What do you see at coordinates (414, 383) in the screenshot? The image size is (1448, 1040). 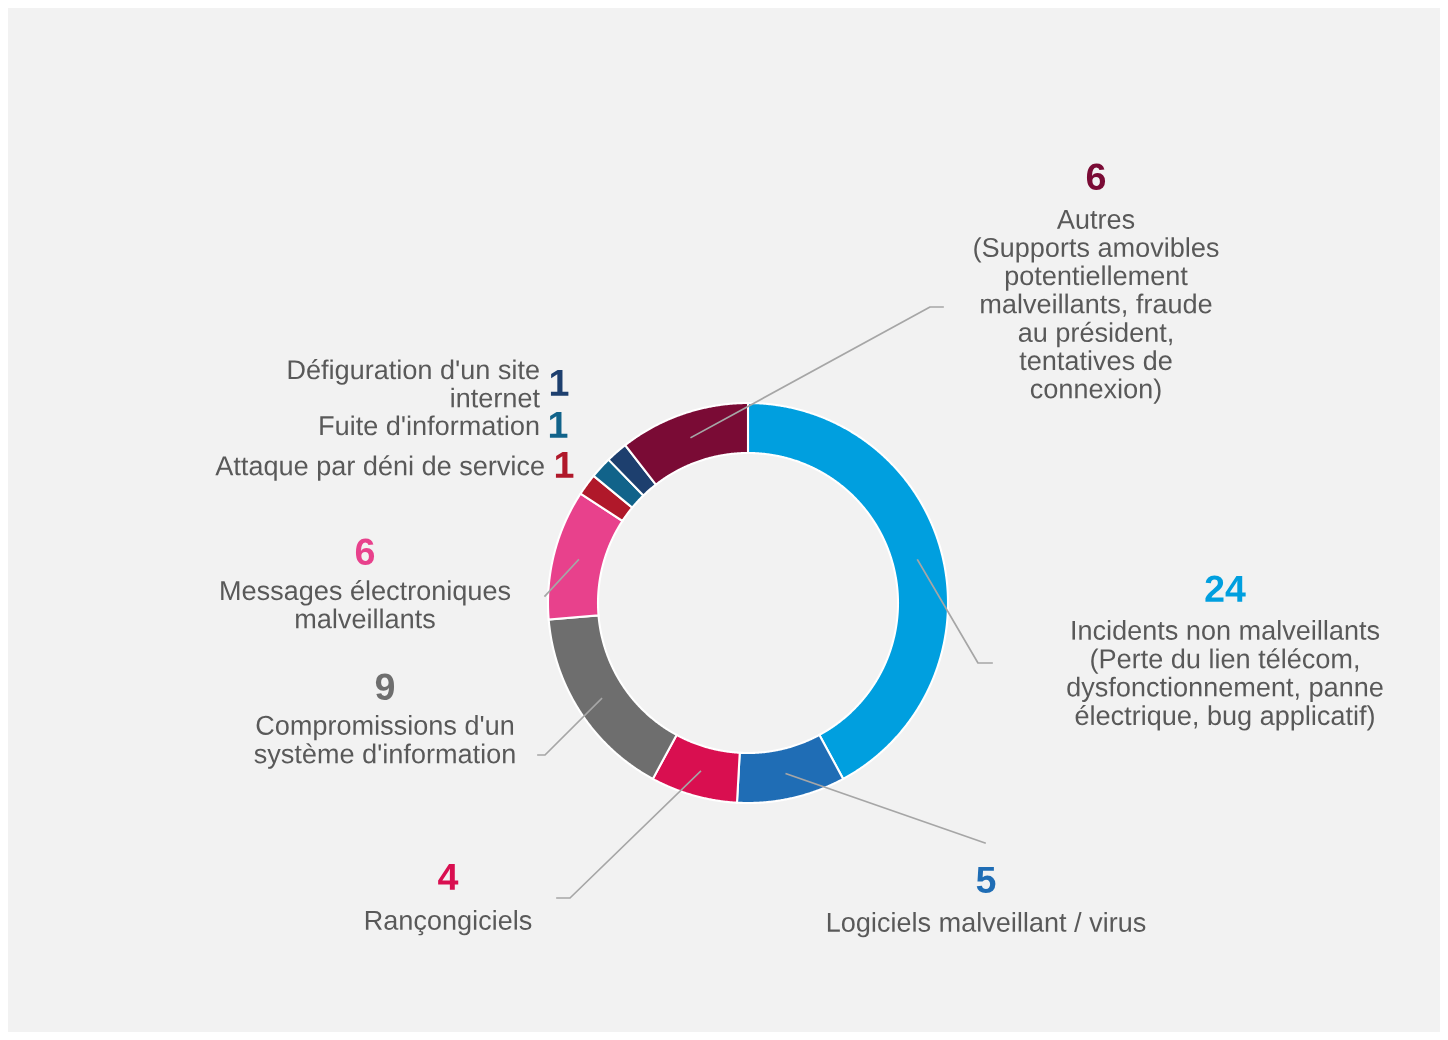 I see `slice-label: Défiguration d'un site internet` at bounding box center [414, 383].